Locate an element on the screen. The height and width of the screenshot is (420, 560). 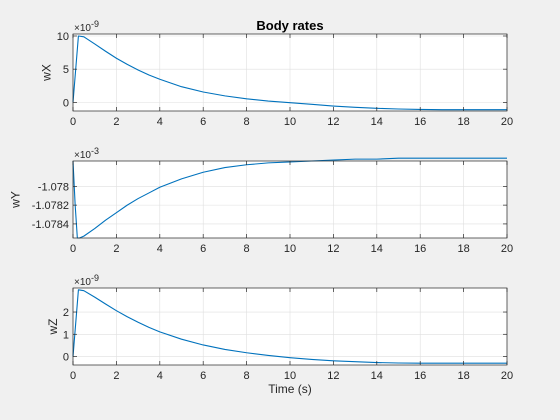
figure-title: Body rates is located at coordinates (289, 25).